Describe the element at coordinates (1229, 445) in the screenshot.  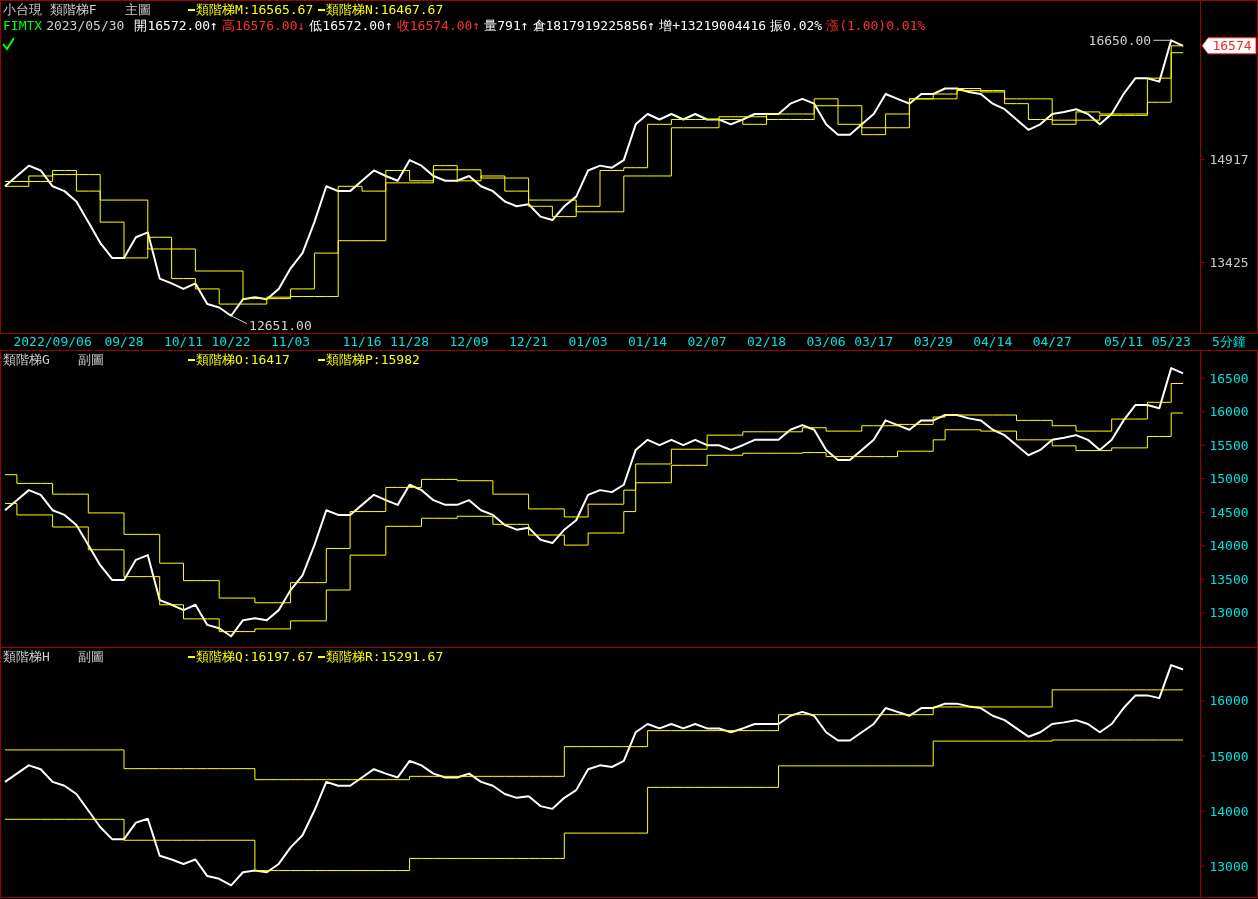
I see `y-tick-label: 15500` at that location.